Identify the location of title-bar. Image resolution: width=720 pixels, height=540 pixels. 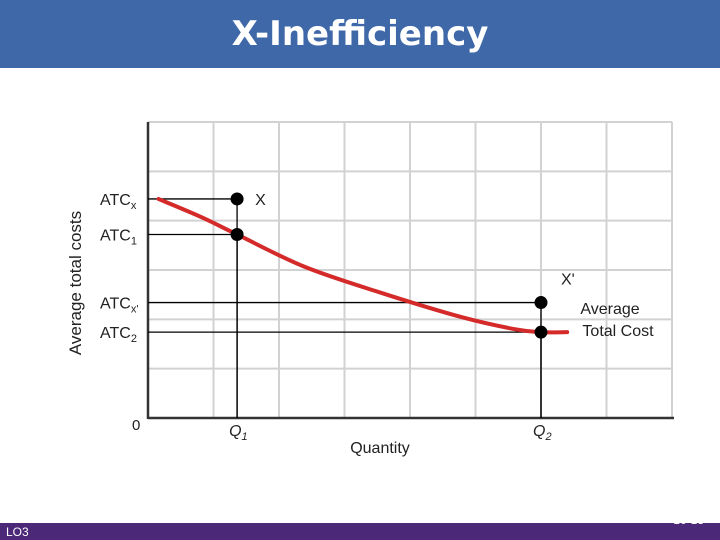
(360, 34).